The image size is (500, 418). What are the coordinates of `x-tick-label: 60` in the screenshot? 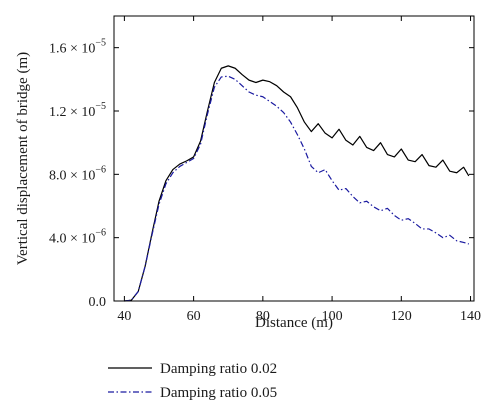 It's located at (194, 316).